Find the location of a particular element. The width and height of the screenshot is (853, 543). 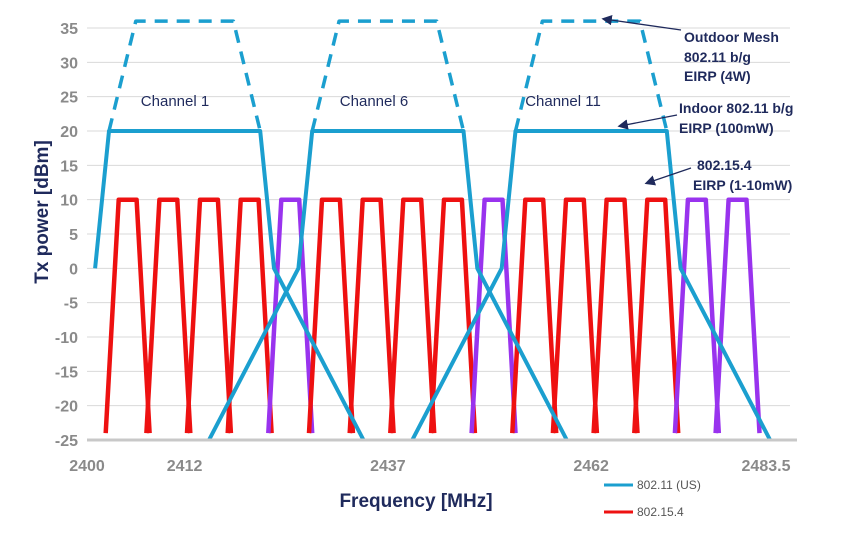

y-tick-label-25: 25 is located at coordinates (69, 98).